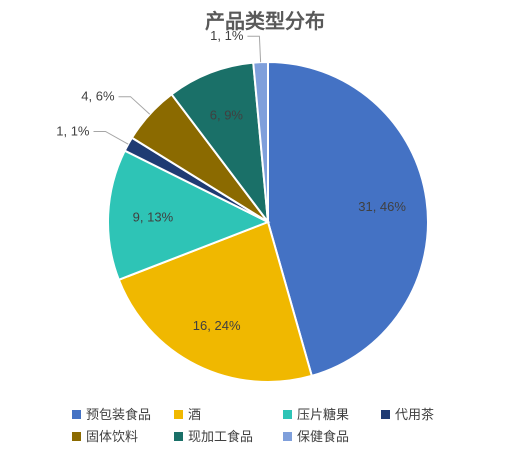  I want to click on data-label-4: 4, 6%, so click(98, 96).